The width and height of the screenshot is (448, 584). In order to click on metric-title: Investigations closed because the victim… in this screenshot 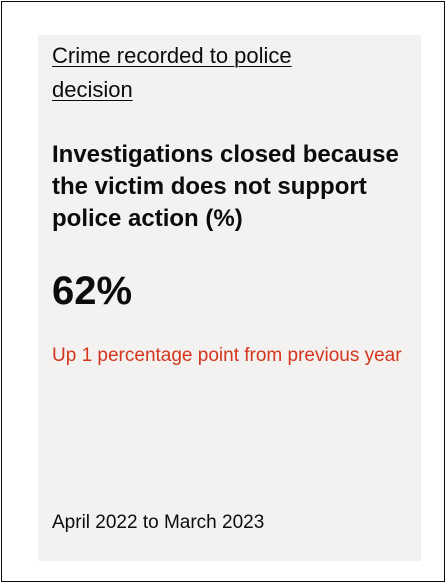, I will do `click(225, 186)`.